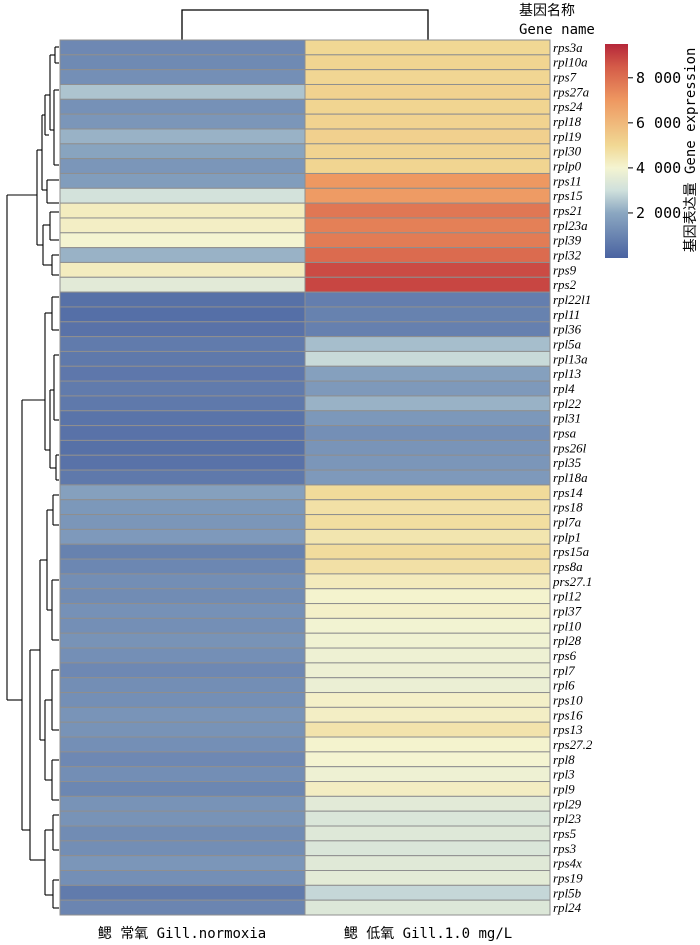  I want to click on heatmap-cell-rps5-normoxia, so click(182, 833).